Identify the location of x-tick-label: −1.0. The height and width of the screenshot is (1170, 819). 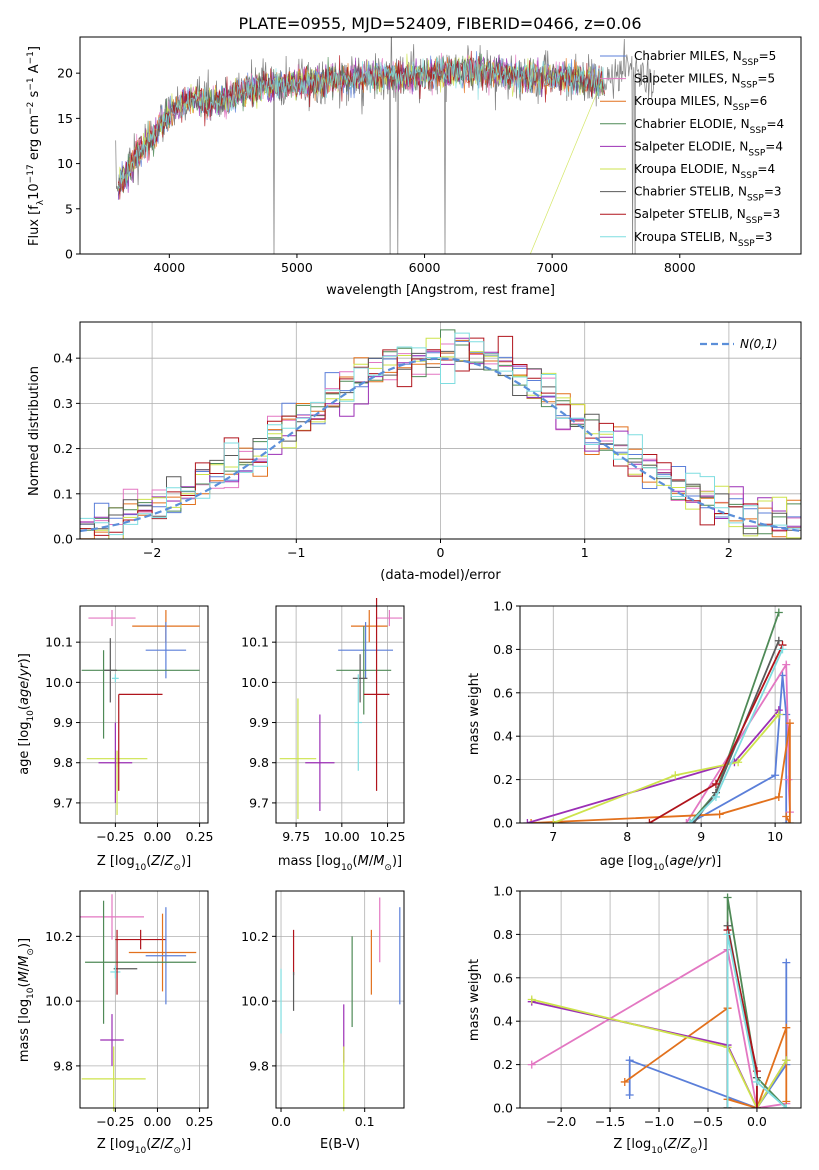
(659, 1121).